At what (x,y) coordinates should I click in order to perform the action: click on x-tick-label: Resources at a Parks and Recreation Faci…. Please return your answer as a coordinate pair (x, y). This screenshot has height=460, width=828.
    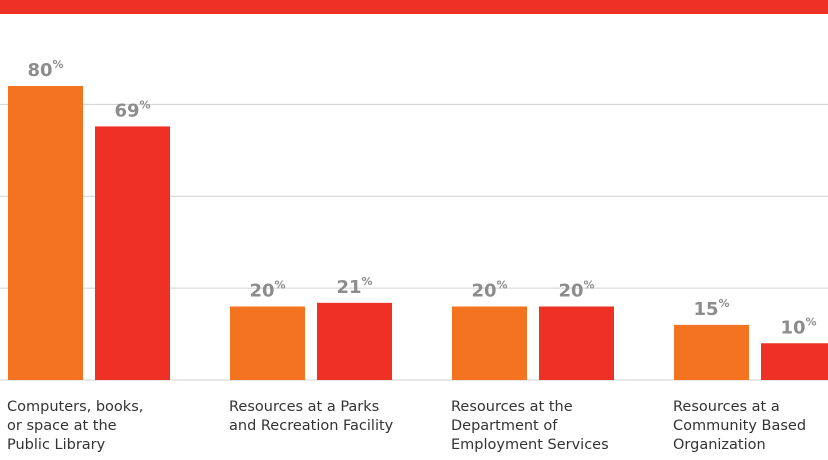
    Looking at the image, I should click on (311, 416).